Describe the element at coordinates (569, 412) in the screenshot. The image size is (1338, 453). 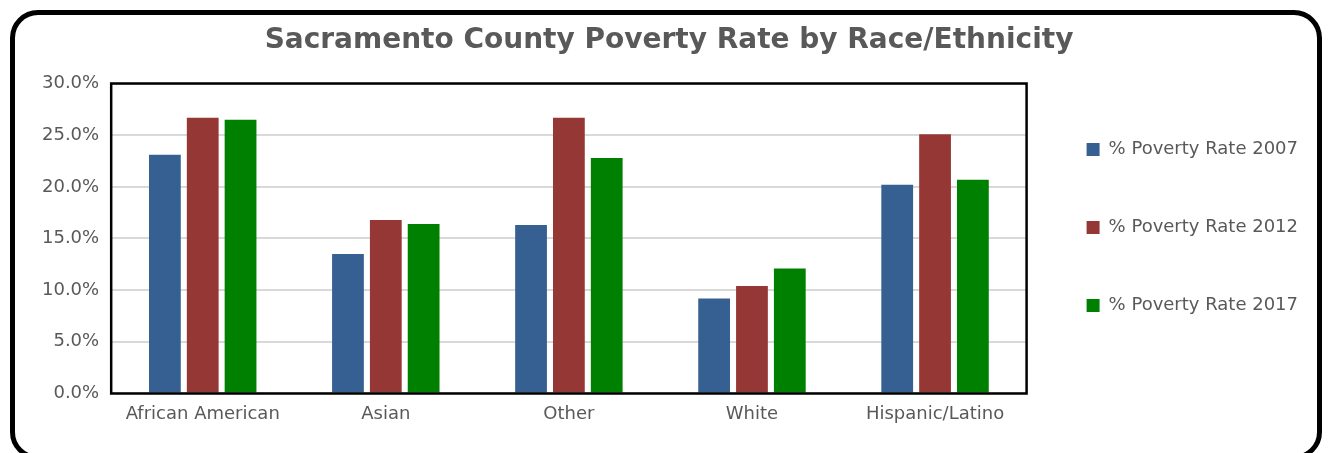
I see `x-tick-label: Other` at that location.